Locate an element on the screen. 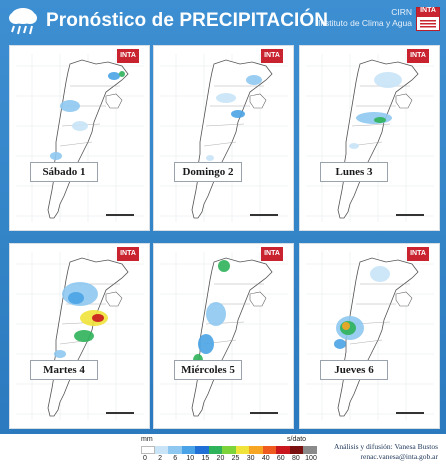  title-prefix: Pronóstico de is located at coordinates (113, 20).